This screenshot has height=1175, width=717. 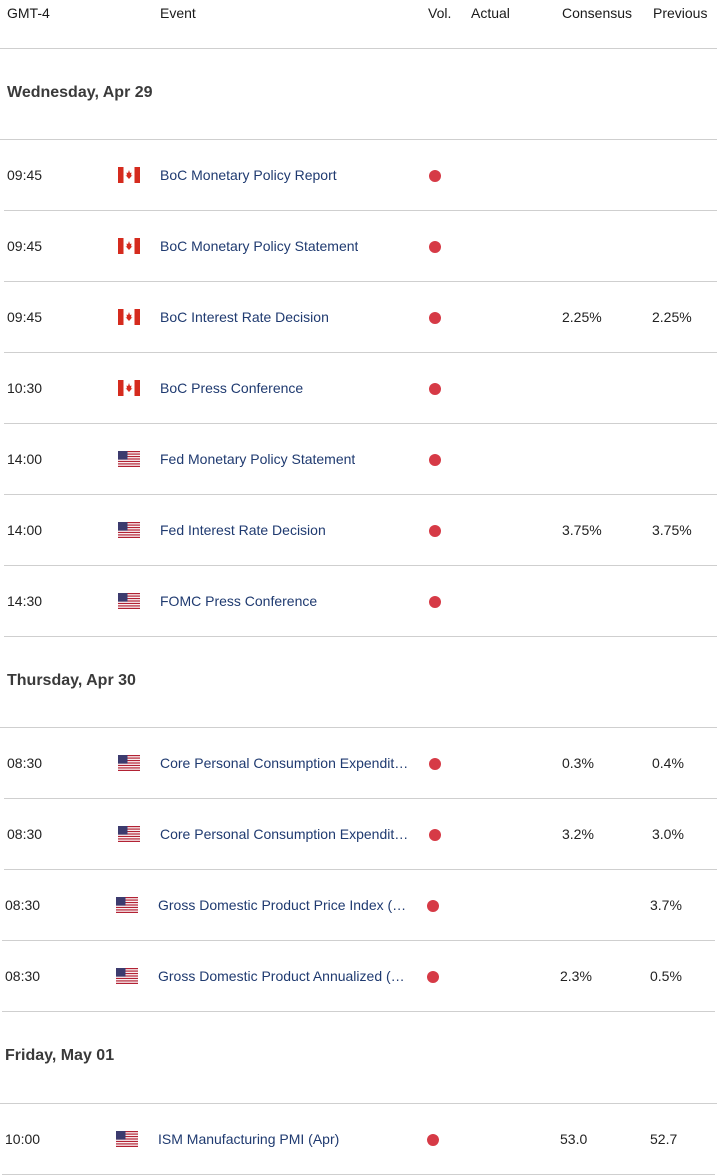 I want to click on event-row: 09:45 BoC Monetary Policy Report, so click(x=360, y=175).